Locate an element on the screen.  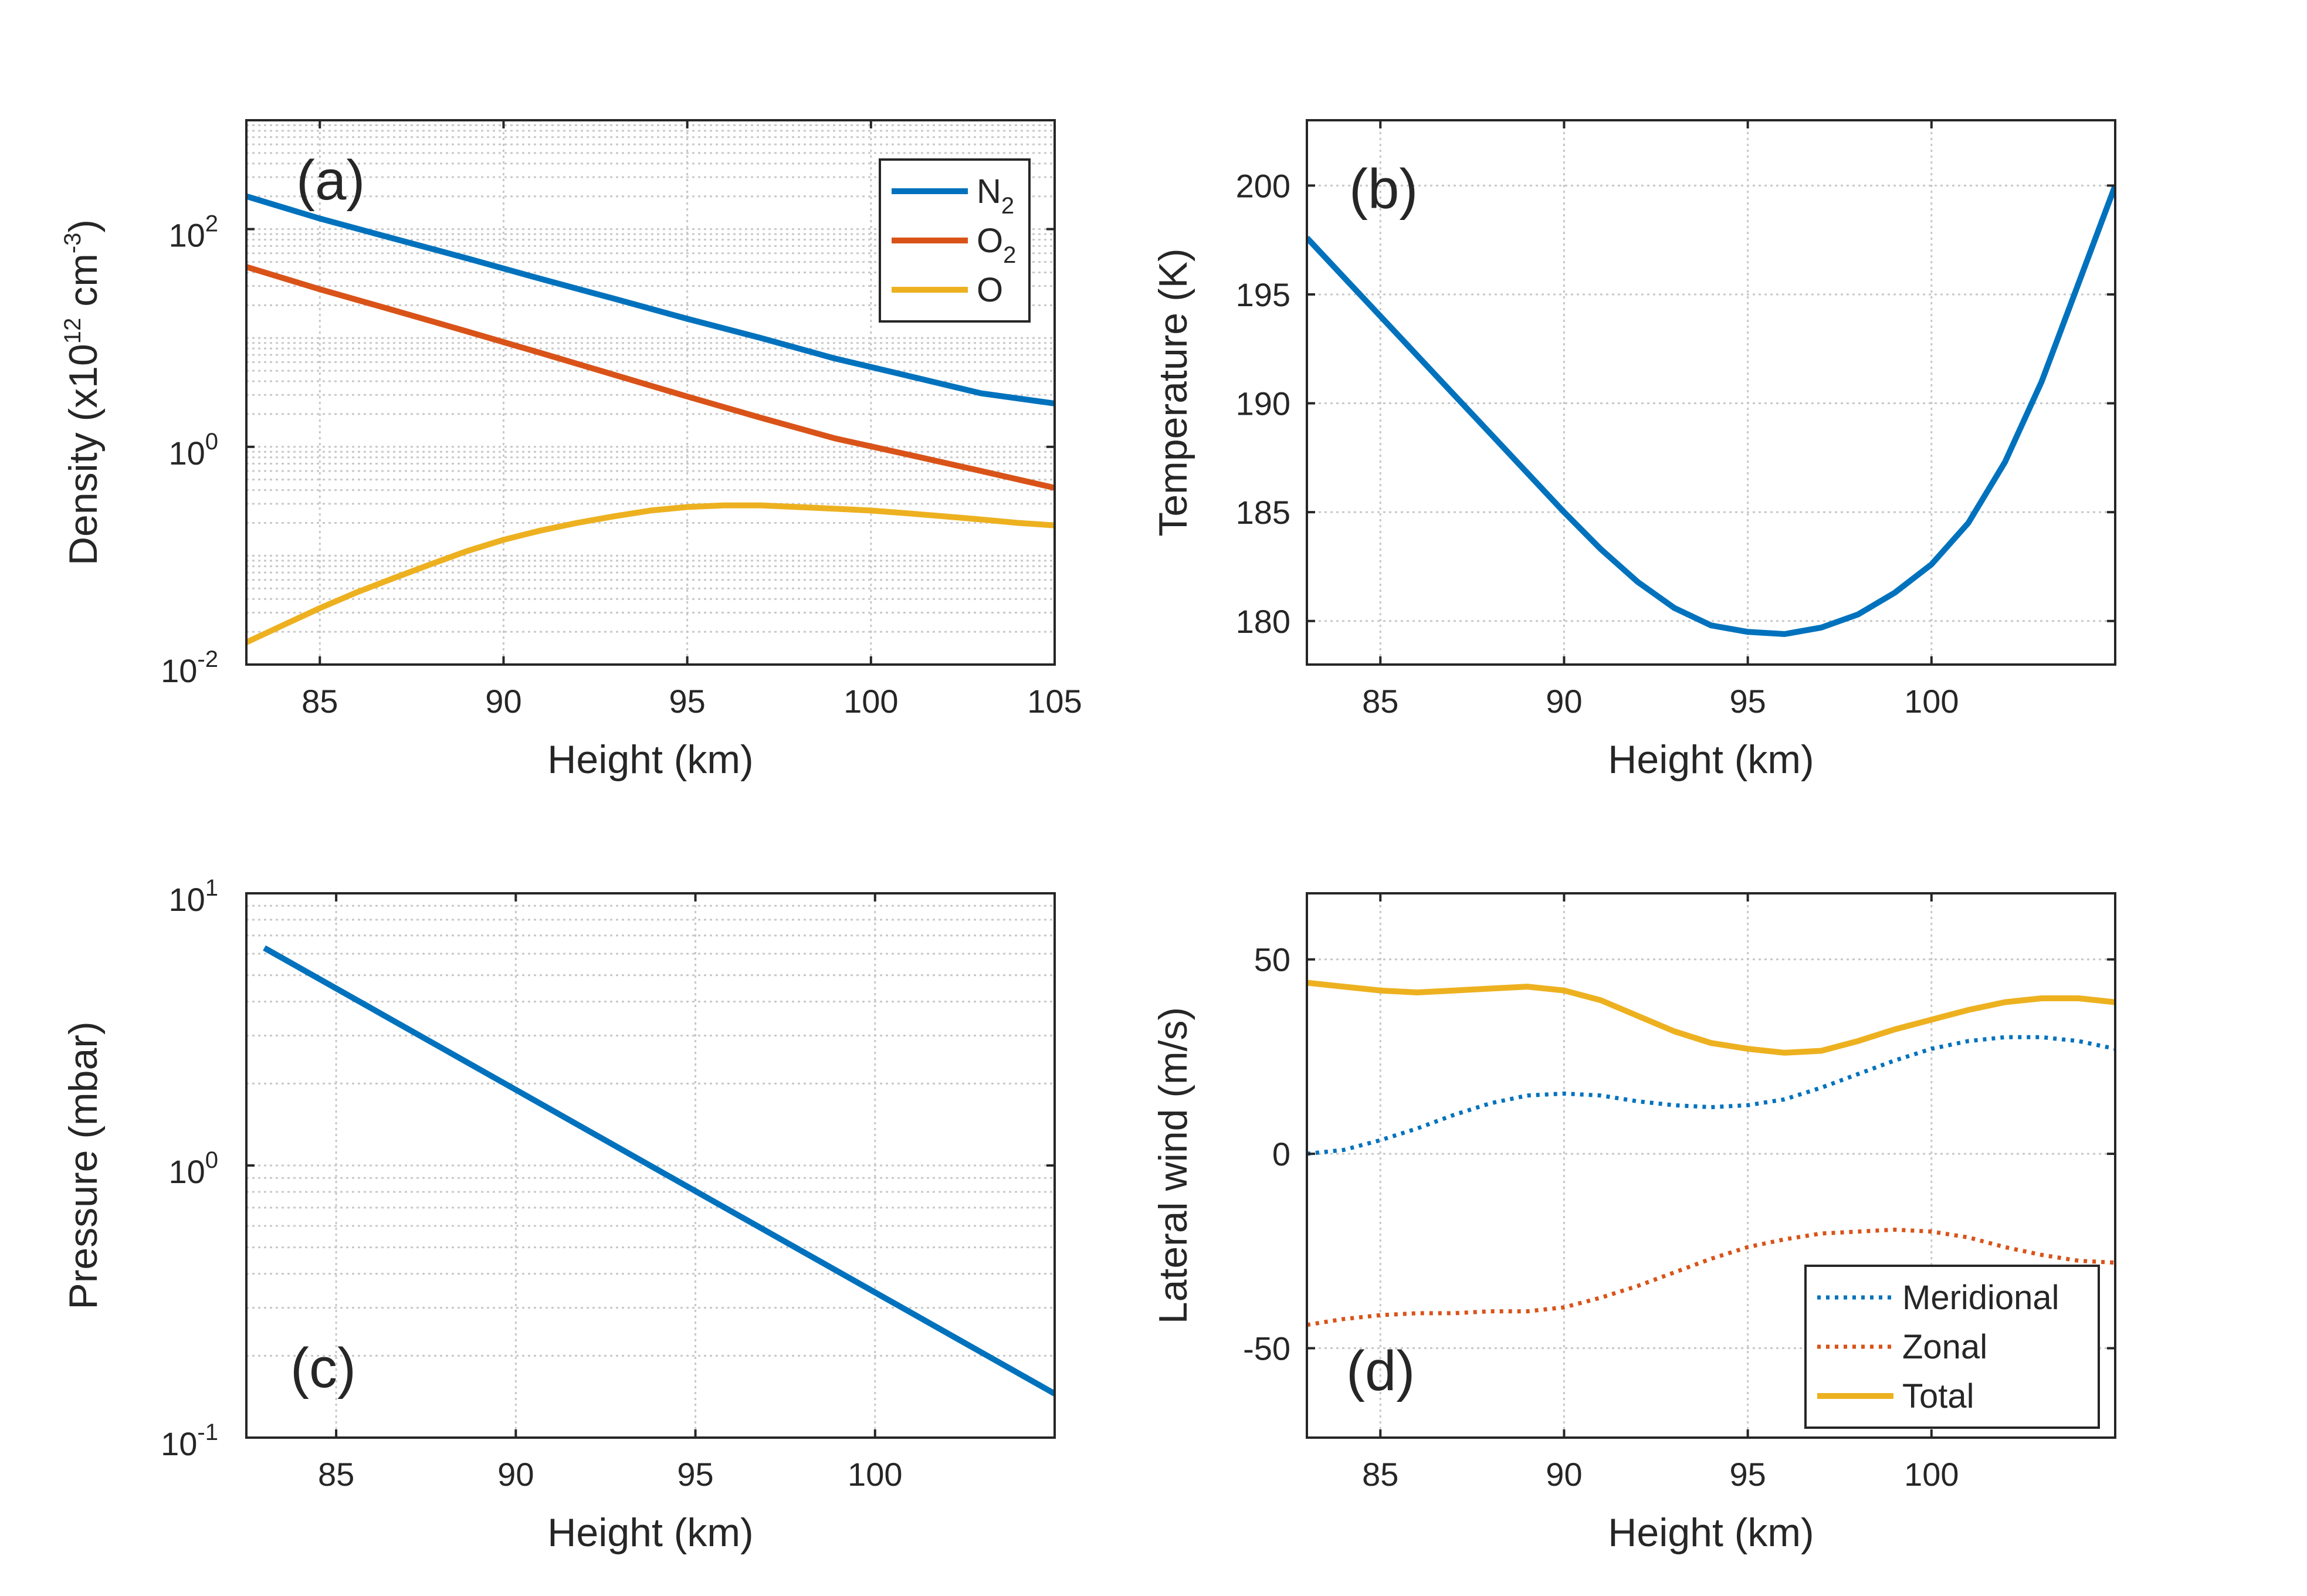
y-tick-label: 10-1 is located at coordinates (189, 1440).